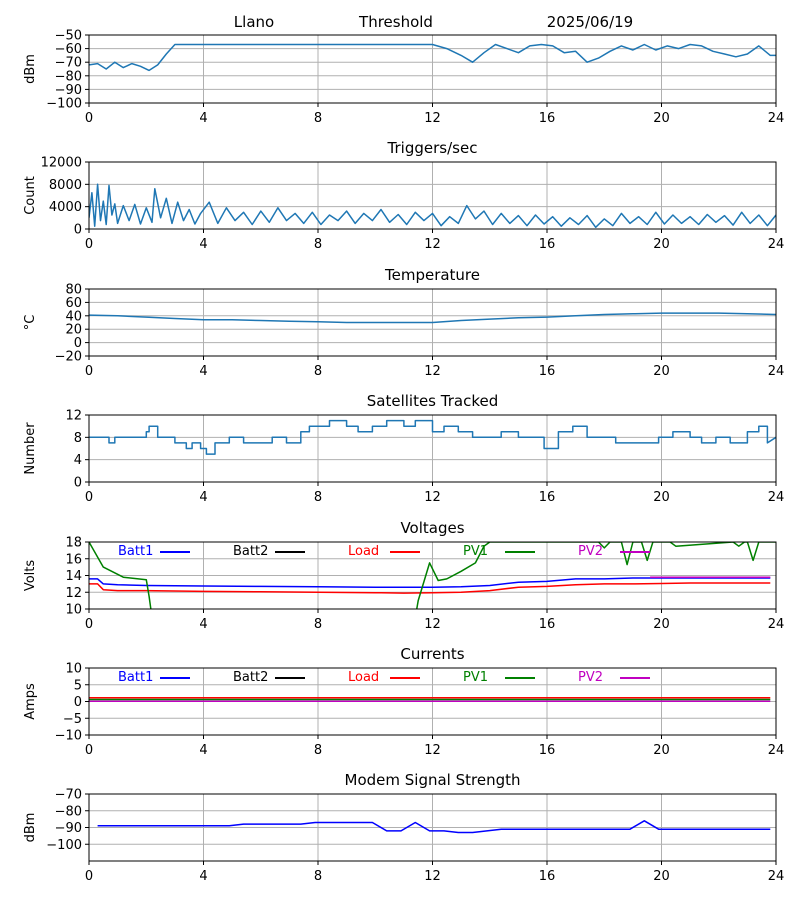  Describe the element at coordinates (68, 36) in the screenshot. I see `y-tick-label: −50` at that location.